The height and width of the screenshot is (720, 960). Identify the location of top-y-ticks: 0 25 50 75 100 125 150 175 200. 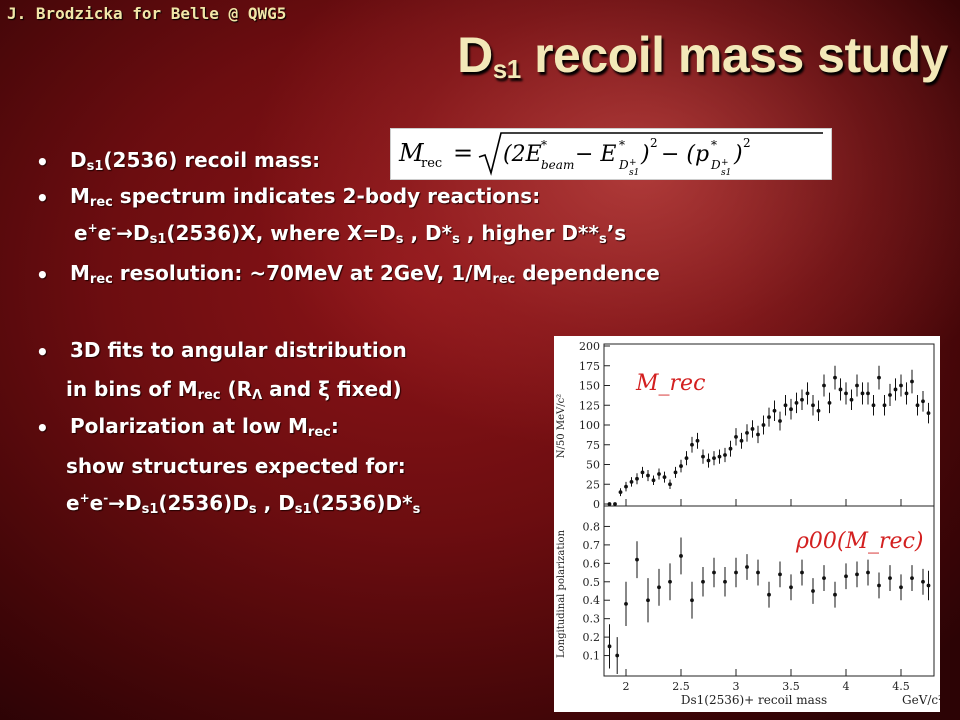
(594, 425).